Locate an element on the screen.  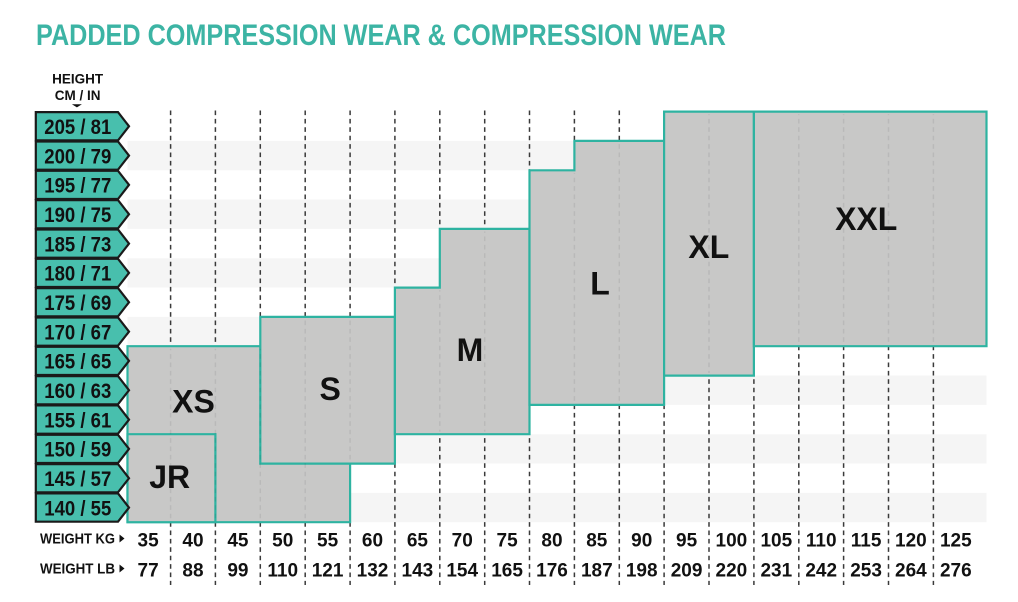
svg-text: 176 is located at coordinates (552, 571).